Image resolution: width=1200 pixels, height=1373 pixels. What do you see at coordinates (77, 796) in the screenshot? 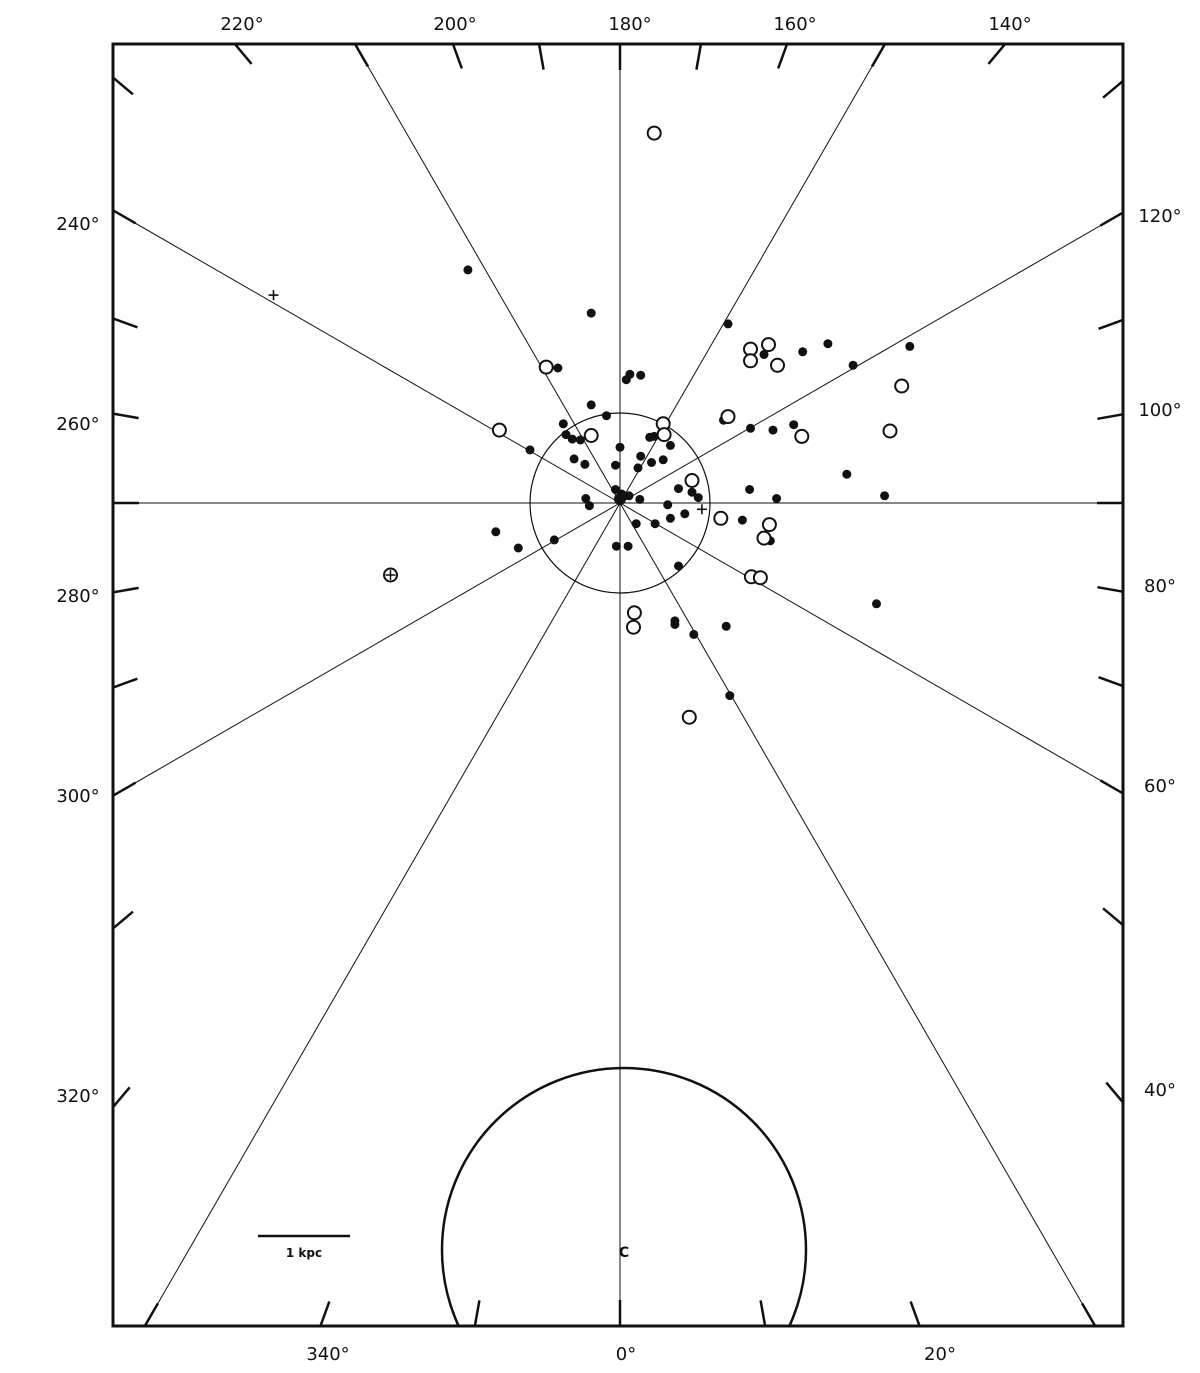
I see `tick-label-left: 300°` at bounding box center [77, 796].